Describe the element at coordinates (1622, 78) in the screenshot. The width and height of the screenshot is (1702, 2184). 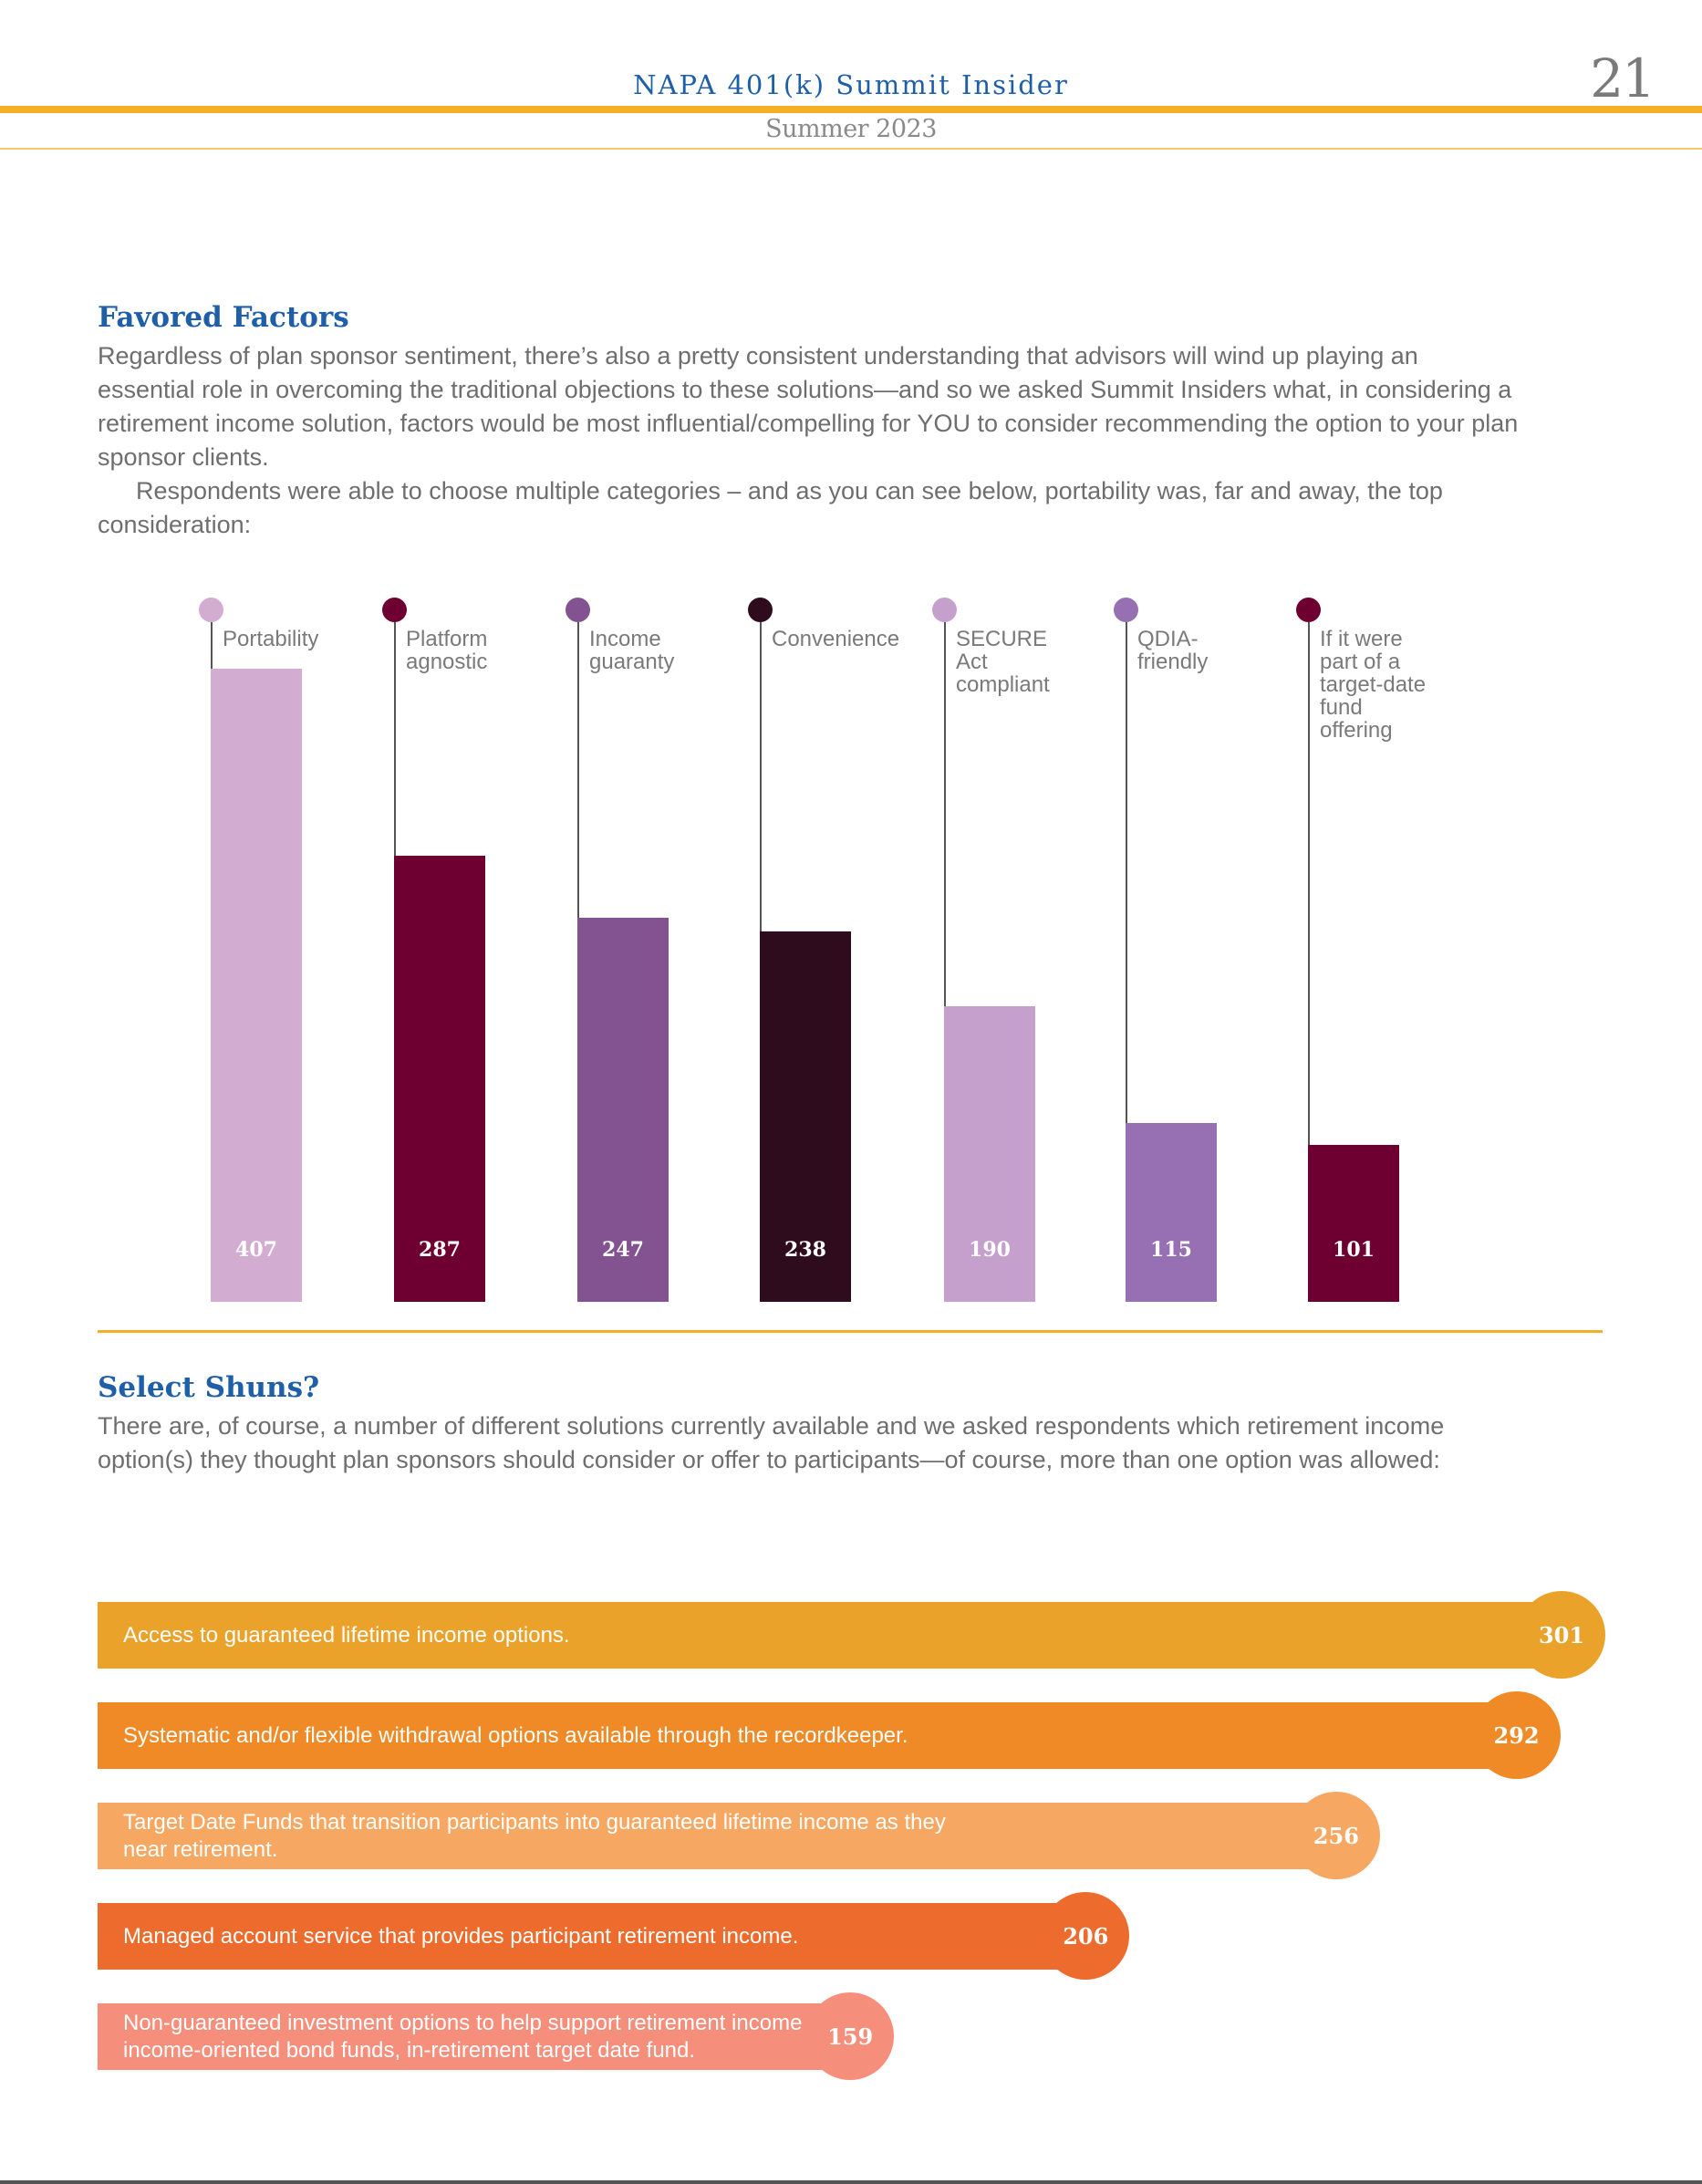
I see `page-number: 21` at that location.